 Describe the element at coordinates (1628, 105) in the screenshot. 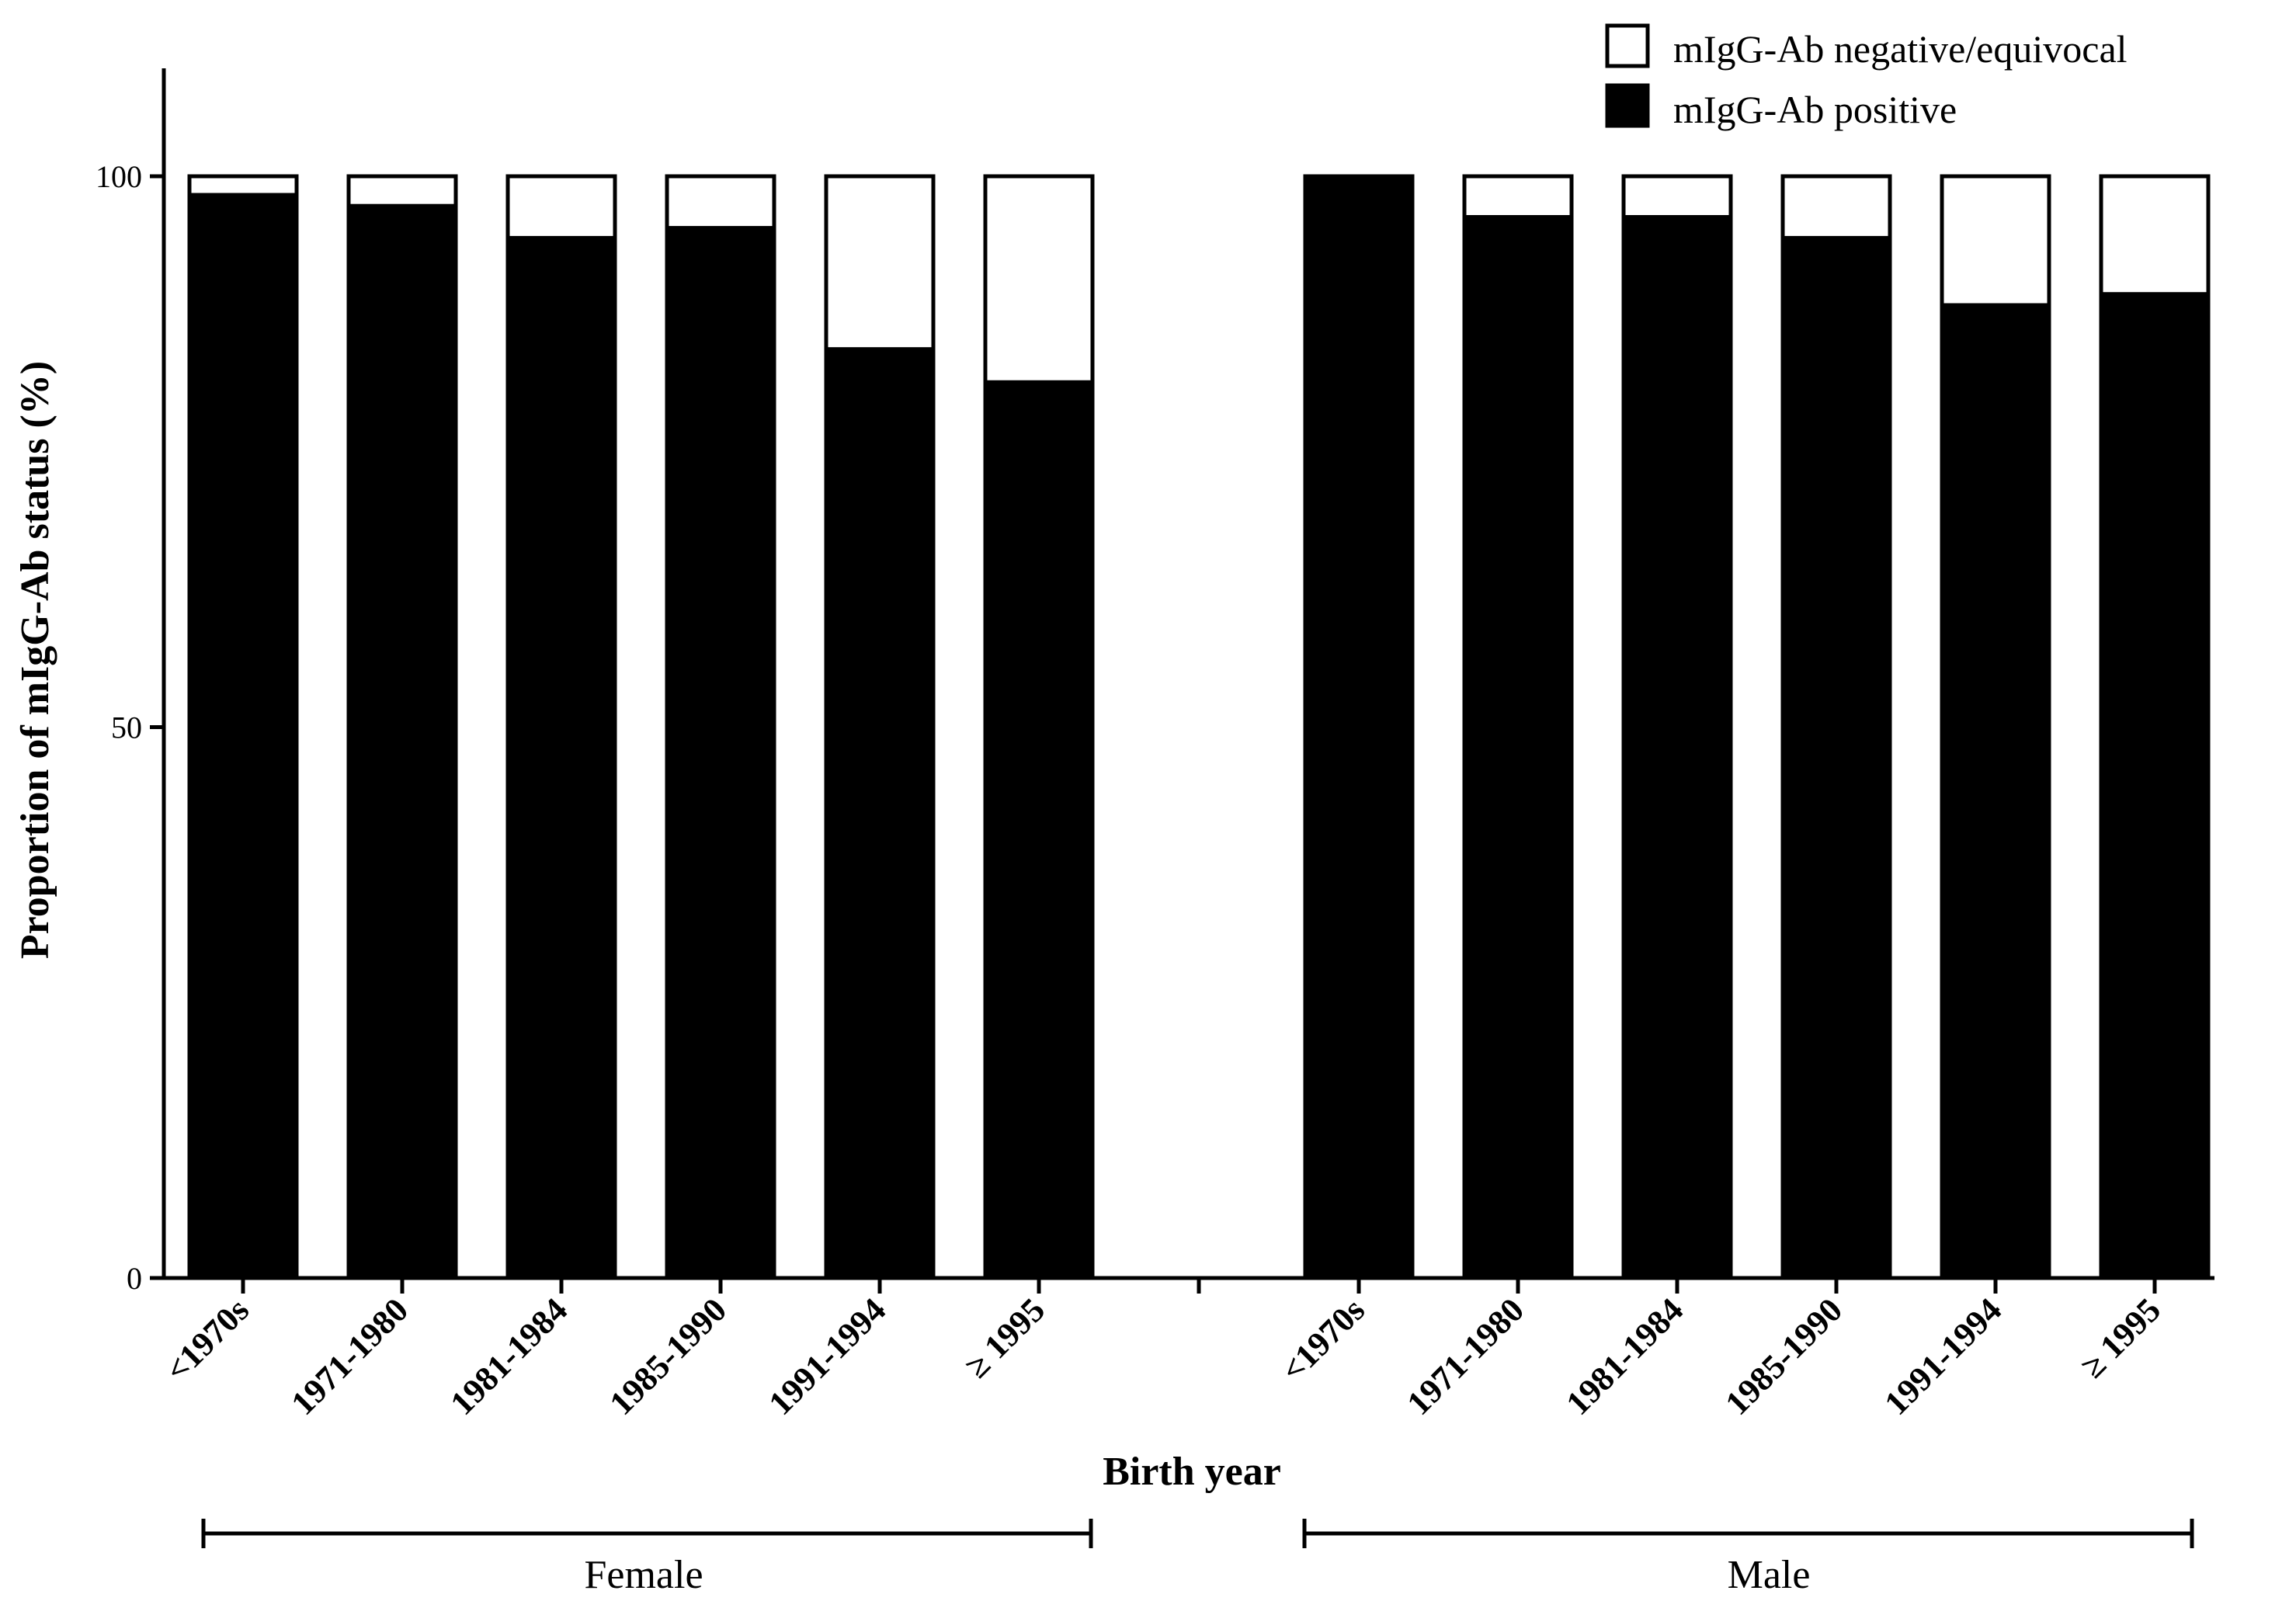

I see `legend-swatch-positive` at that location.